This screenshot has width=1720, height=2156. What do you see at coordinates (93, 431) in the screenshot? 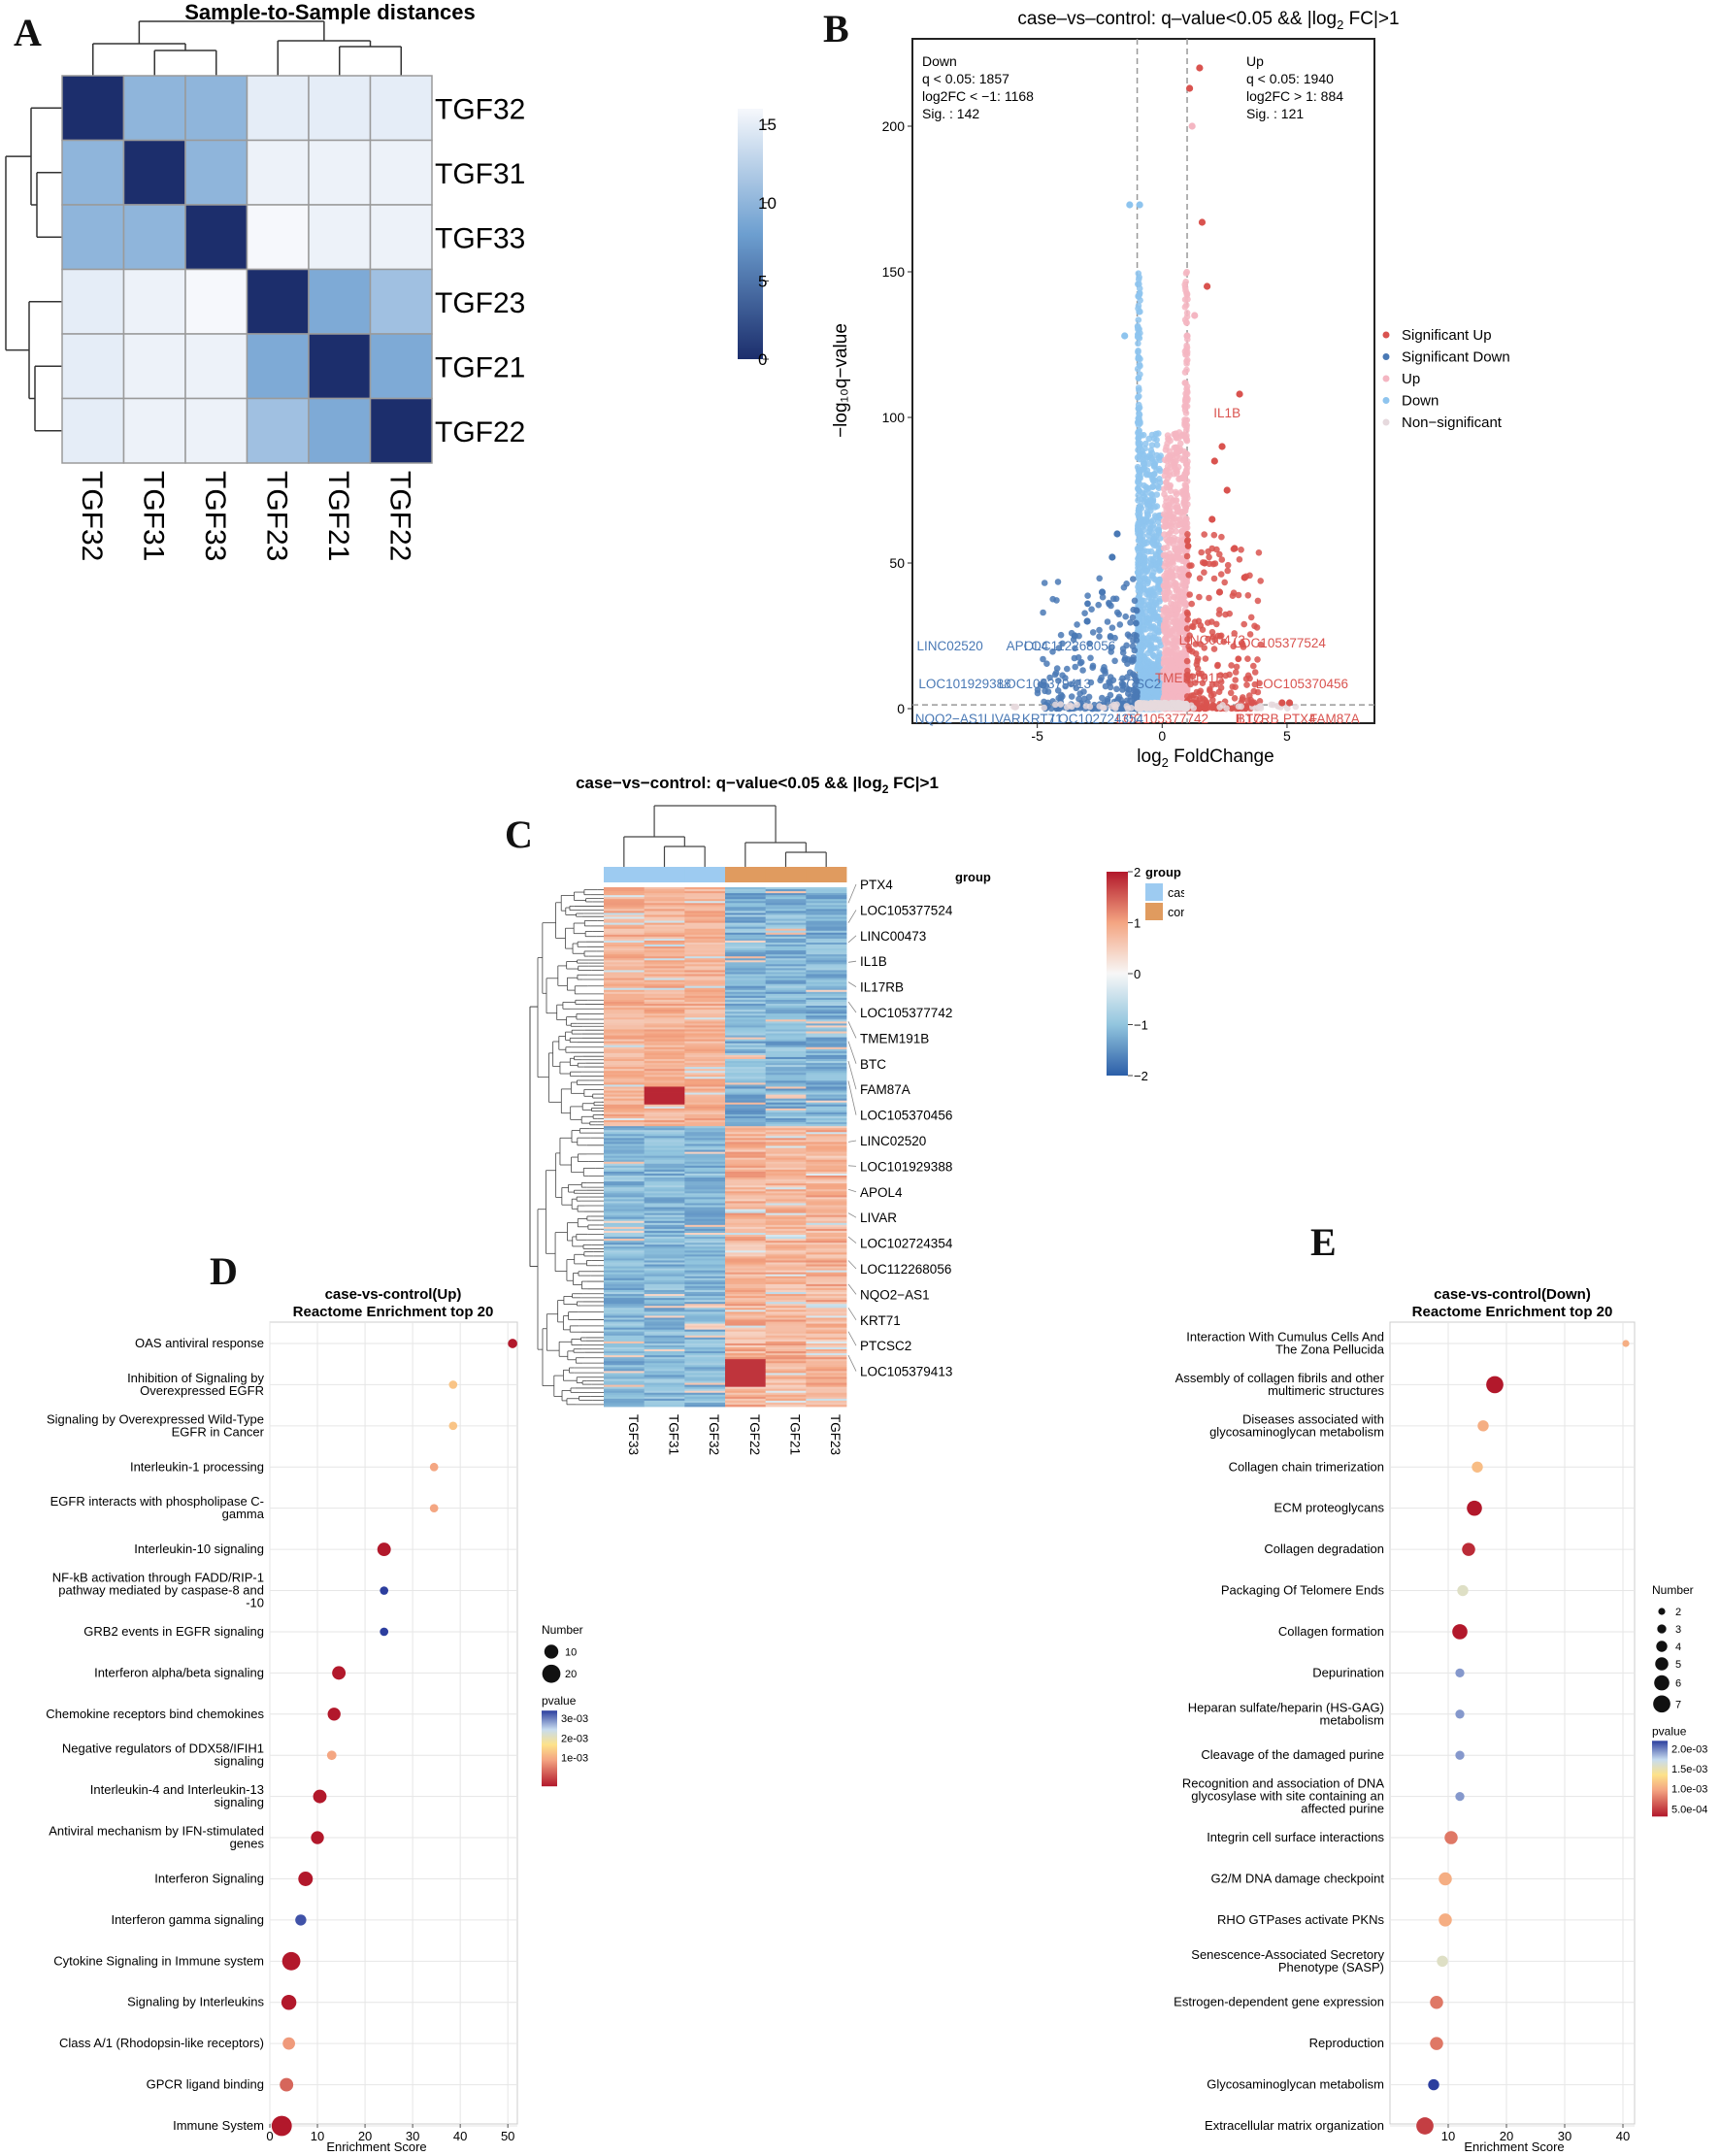
I see `distance-cell` at bounding box center [93, 431].